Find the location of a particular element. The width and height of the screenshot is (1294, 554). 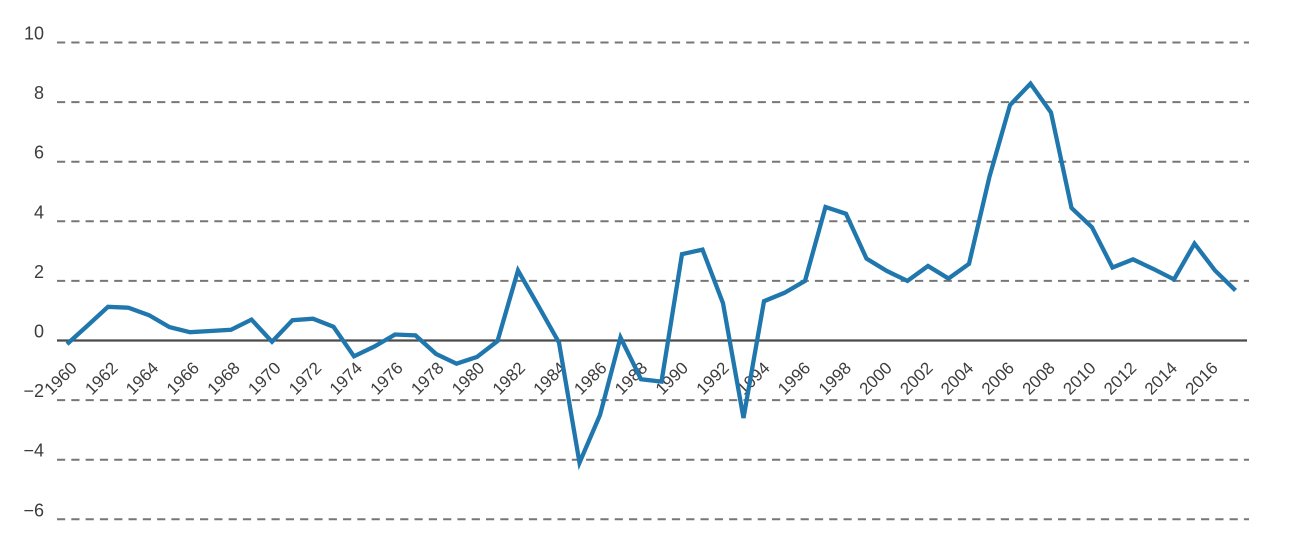

svg-text: 0 is located at coordinates (39, 332).